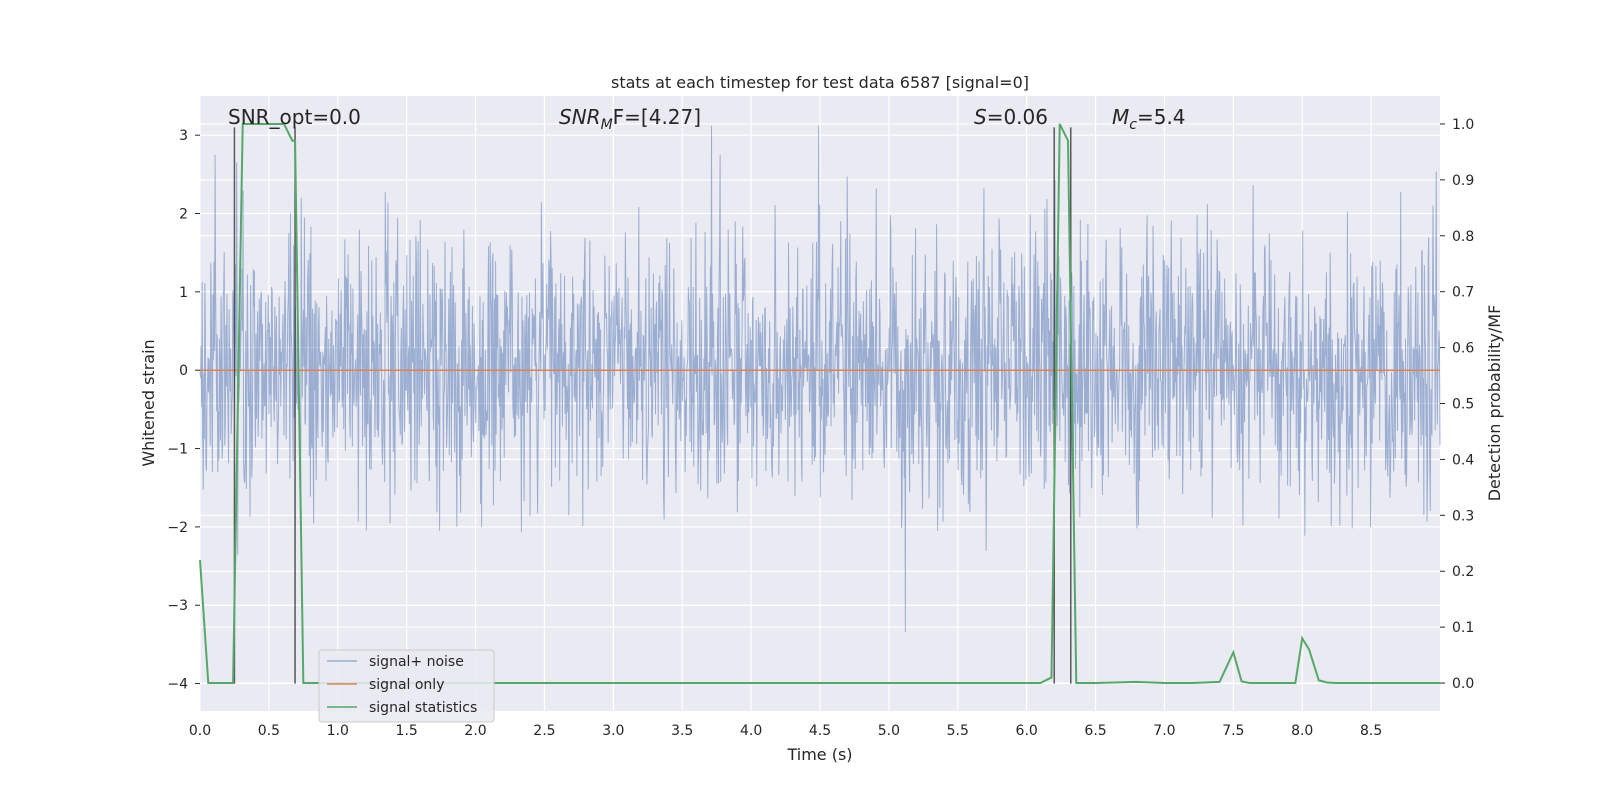  Describe the element at coordinates (148, 402) in the screenshot. I see `y-axis-label: Whitened strain` at that location.